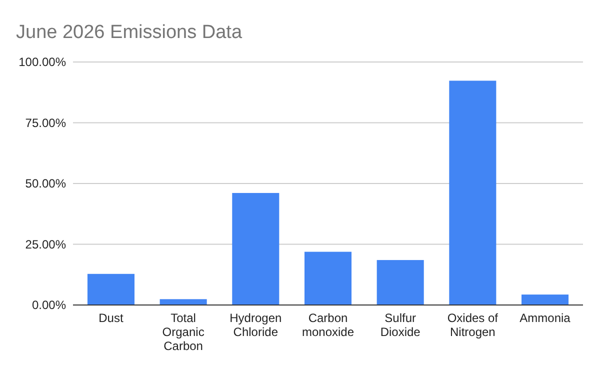  Describe the element at coordinates (45, 244) in the screenshot. I see `y-tick-label: 25.00%` at that location.